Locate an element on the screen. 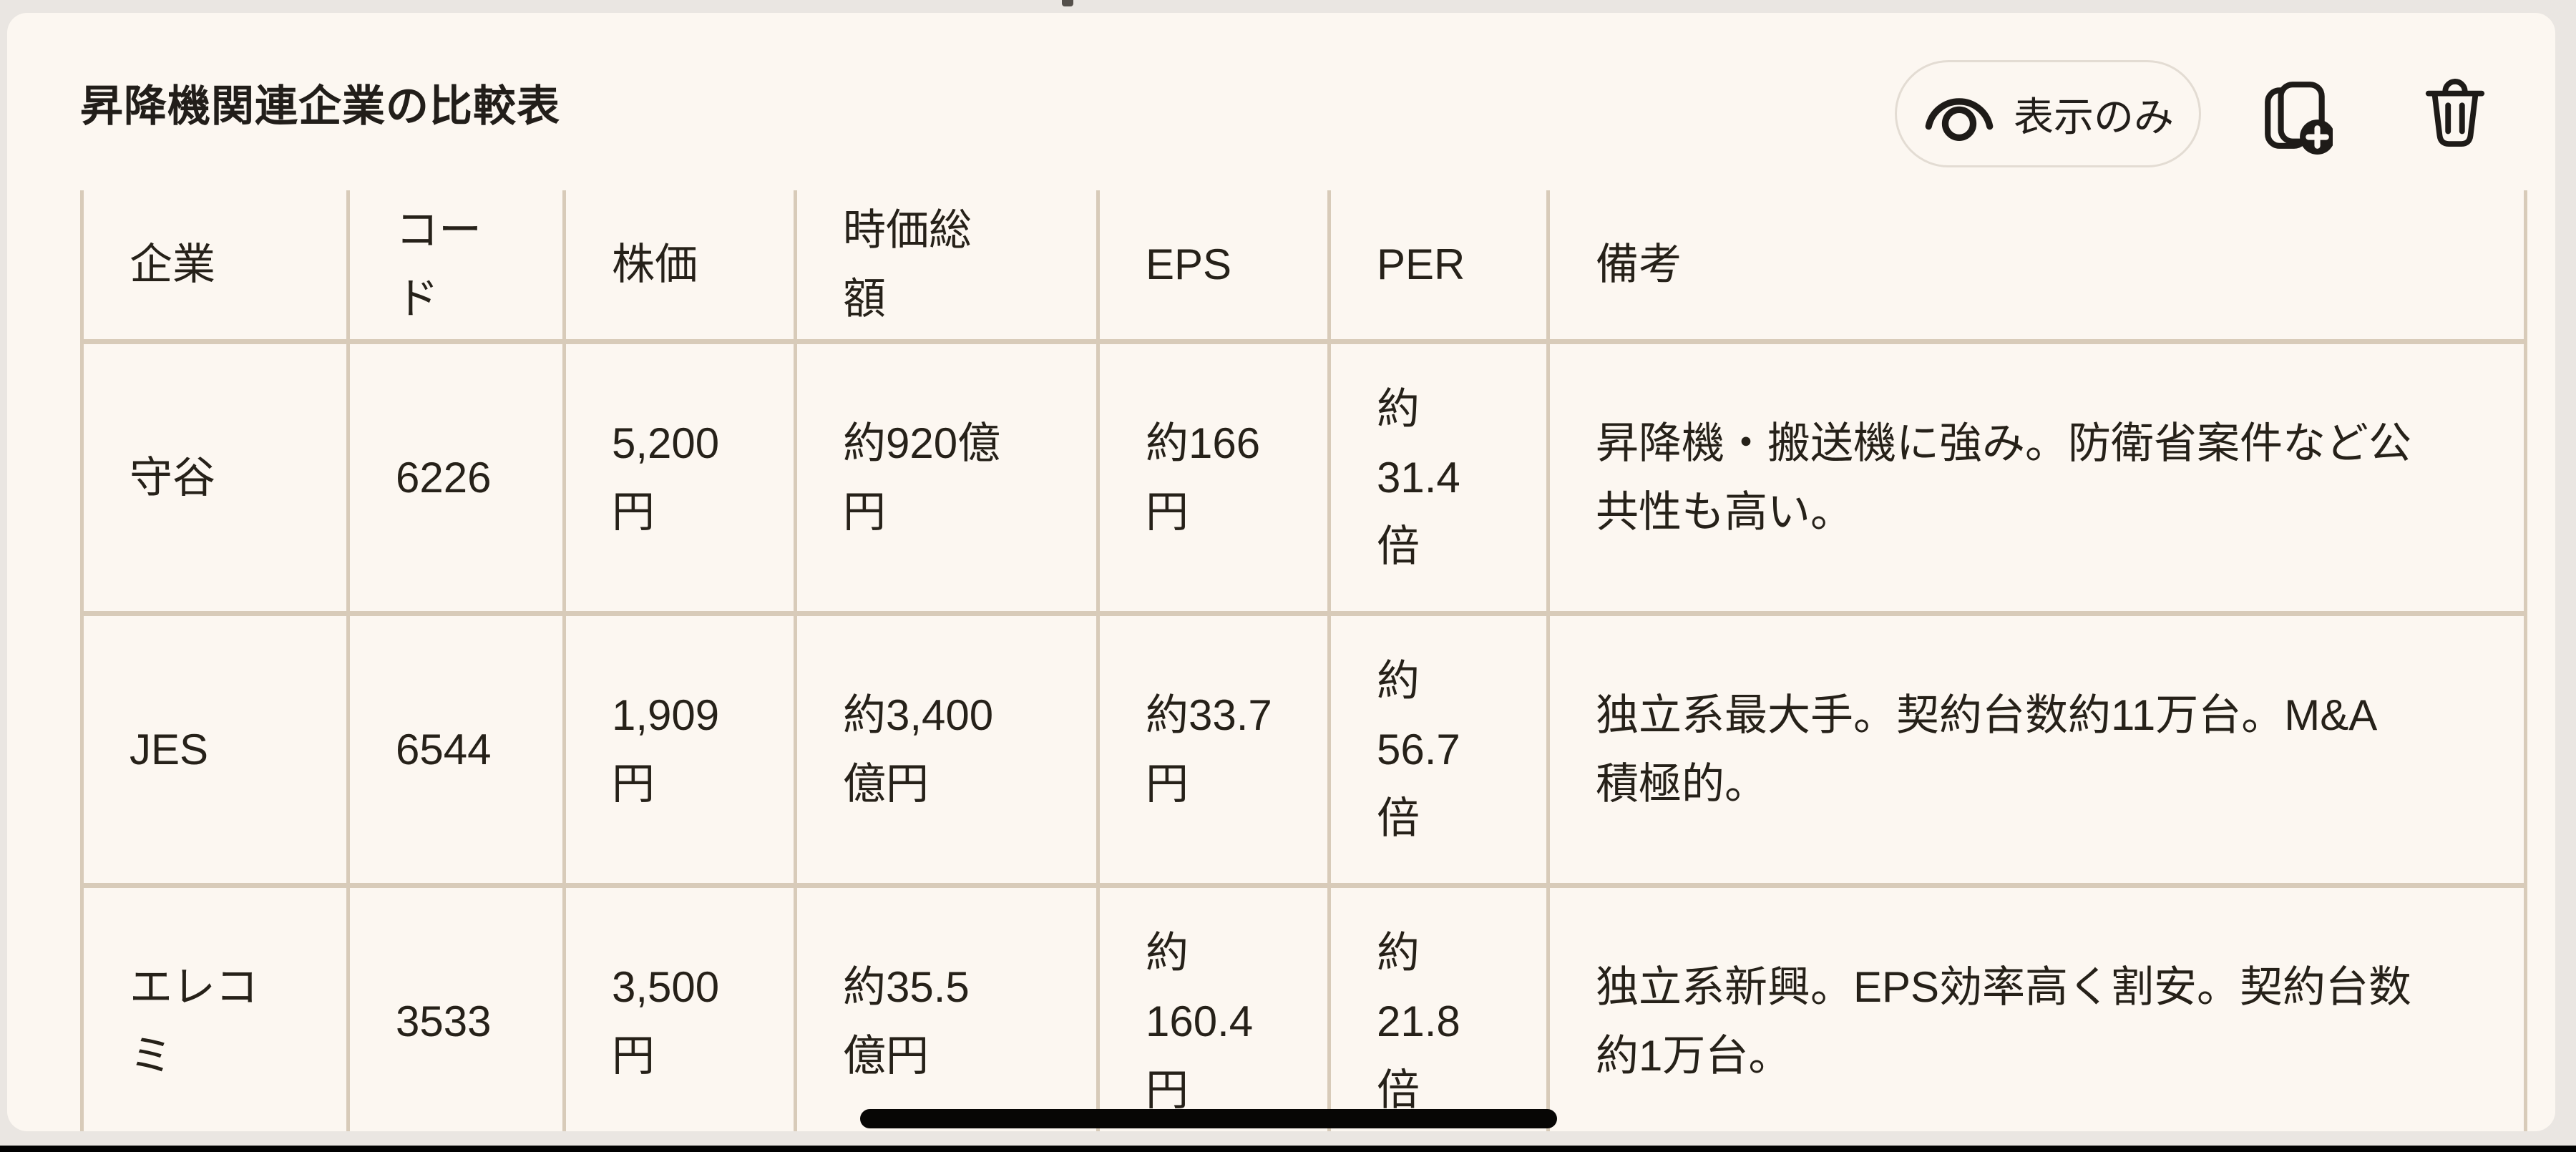 This screenshot has height=1152, width=2576. cell-company: エレコ ミ is located at coordinates (214, 1008).